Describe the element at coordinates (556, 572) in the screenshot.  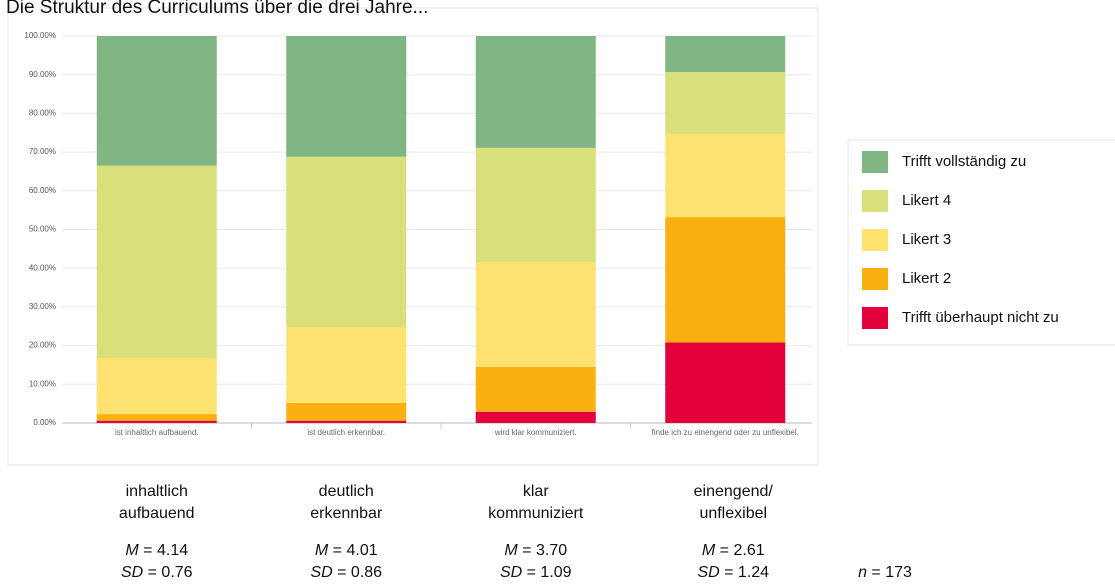
I see `stat-value: 1.09` at that location.